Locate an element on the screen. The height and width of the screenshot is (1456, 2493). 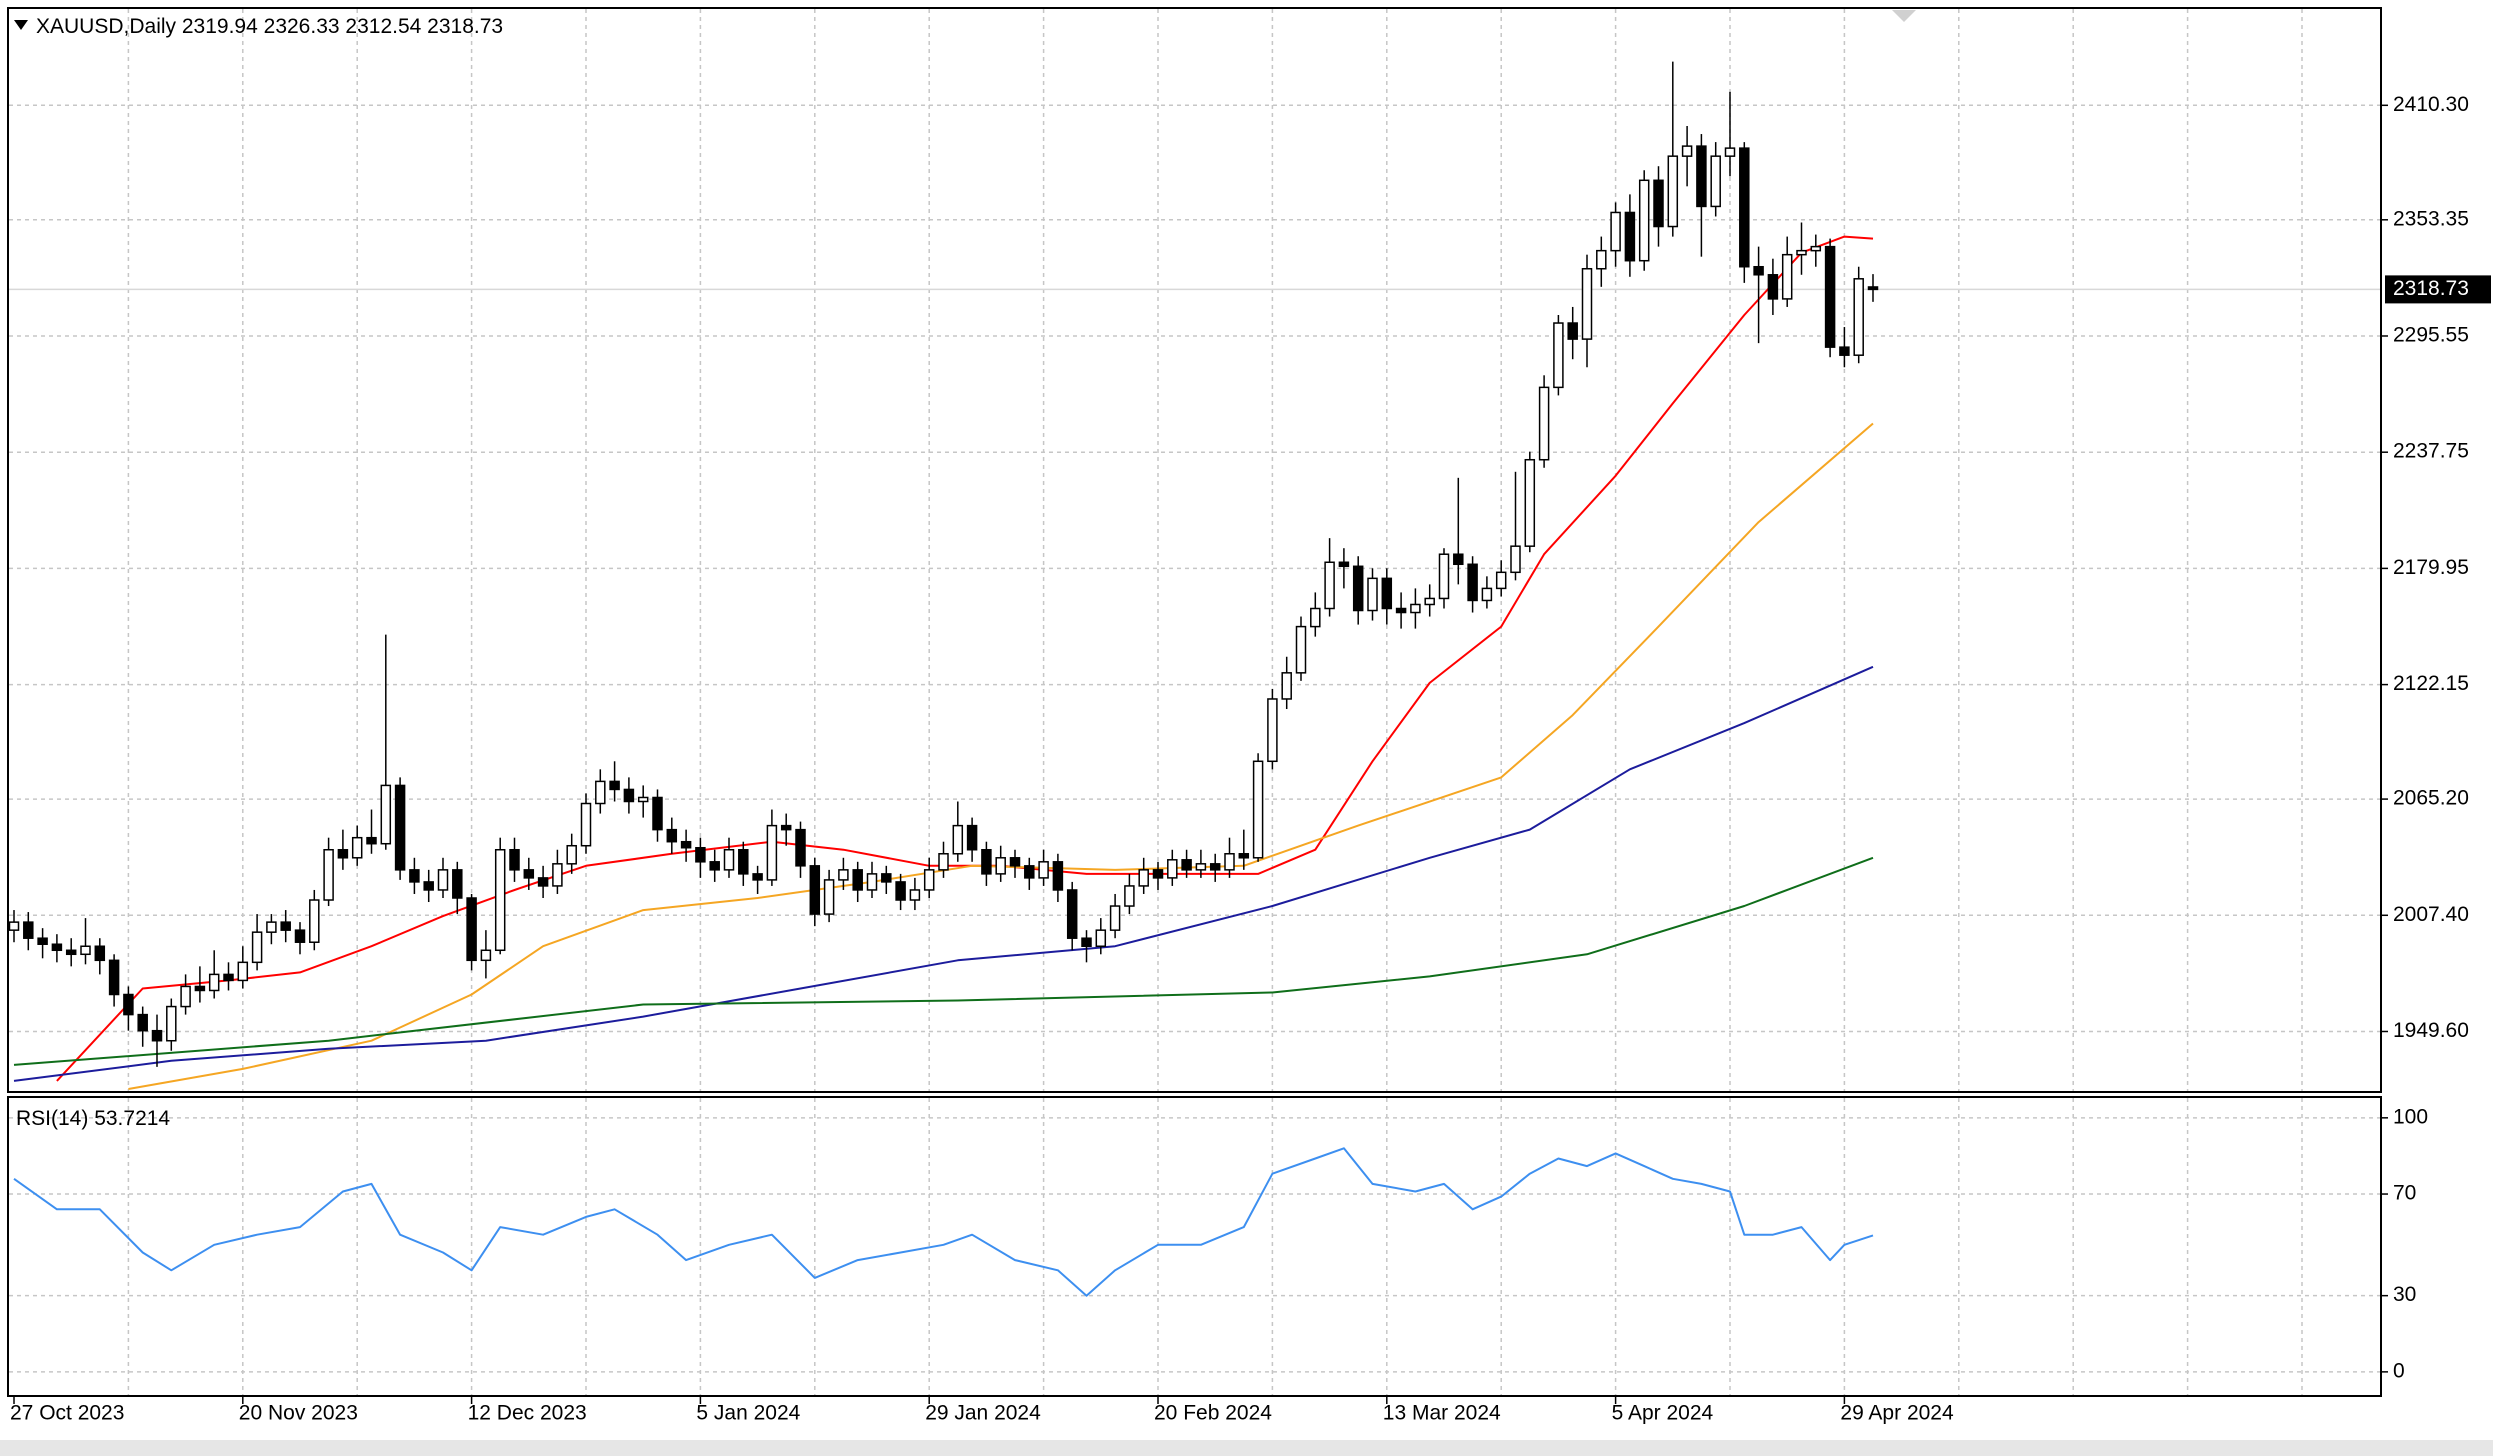
x-tick-label: 29 Apr 2024 is located at coordinates (1897, 1413).